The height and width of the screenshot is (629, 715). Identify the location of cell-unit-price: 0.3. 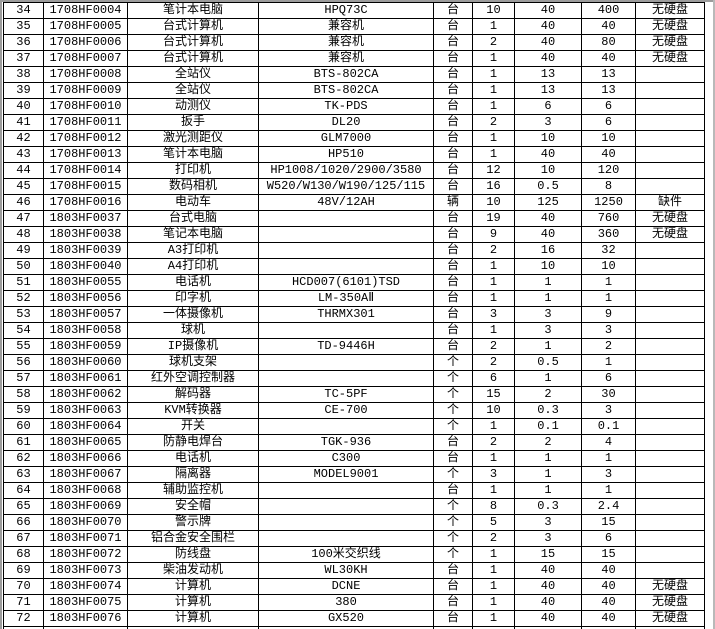
(548, 410).